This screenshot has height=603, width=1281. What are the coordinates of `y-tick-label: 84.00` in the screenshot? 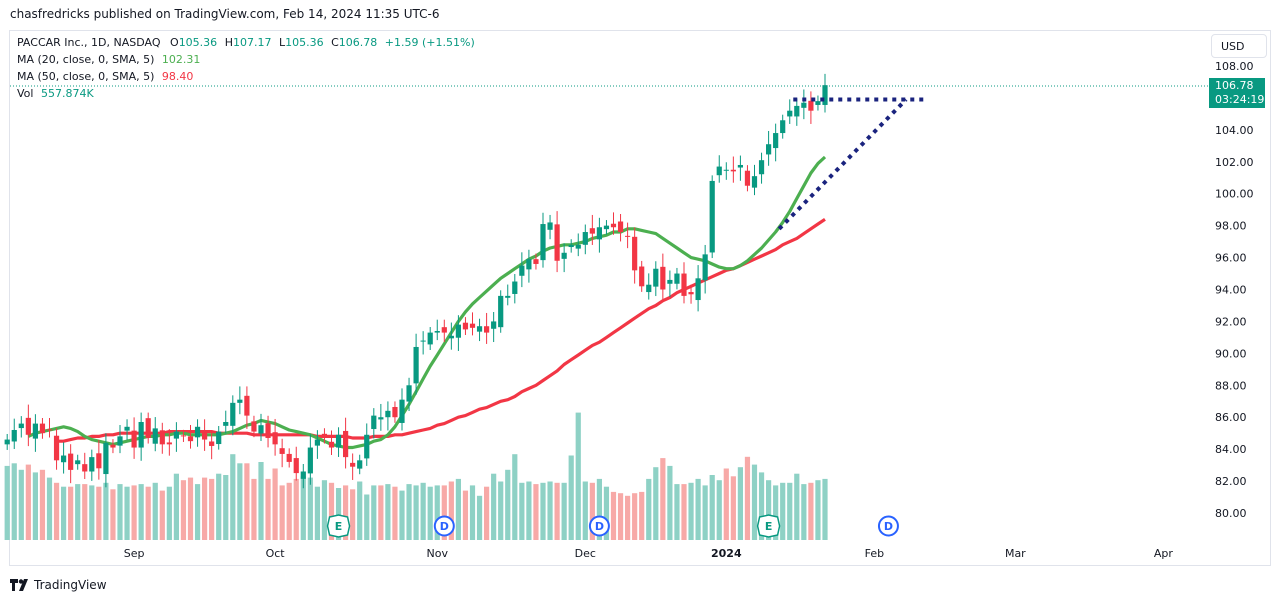 It's located at (1231, 449).